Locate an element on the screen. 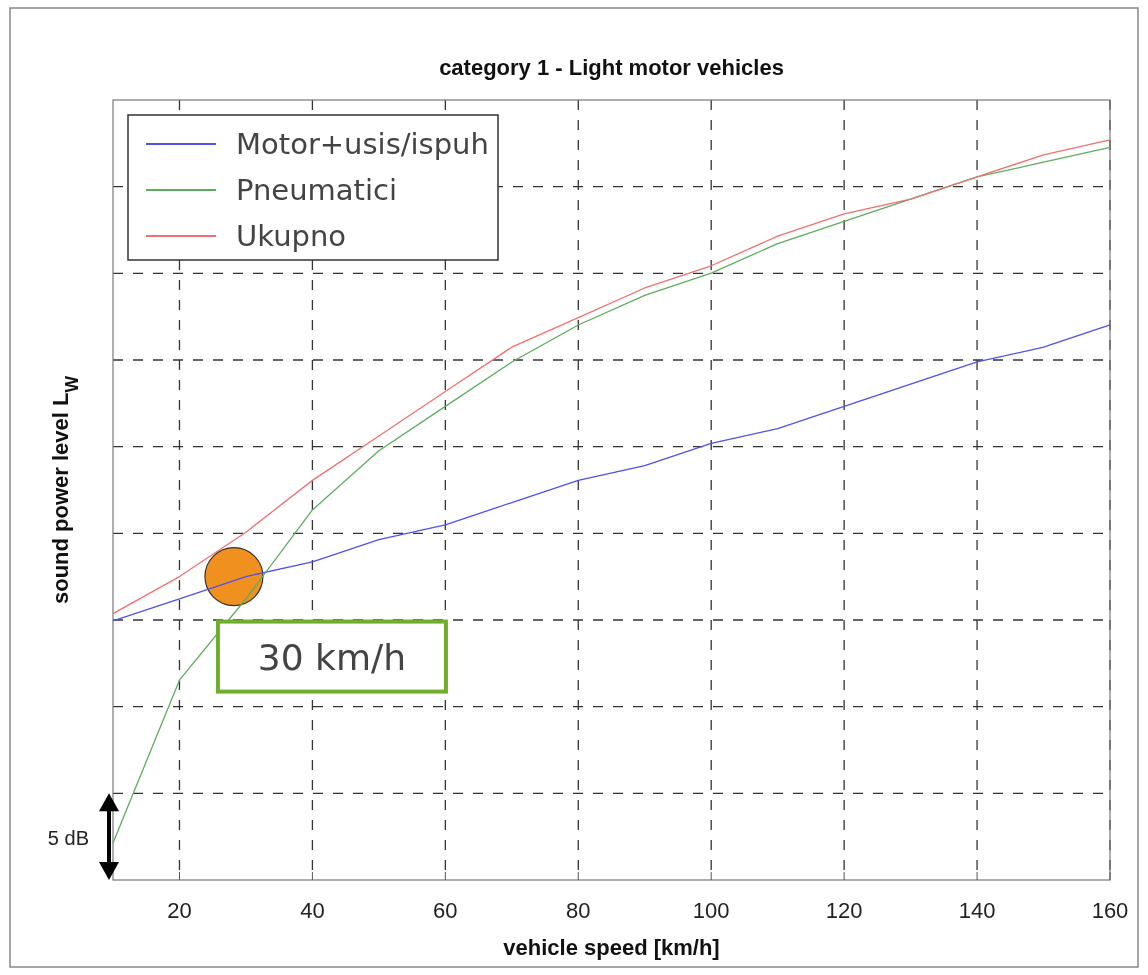 The width and height of the screenshot is (1148, 975). legend-label: Pneumatici is located at coordinates (317, 190).